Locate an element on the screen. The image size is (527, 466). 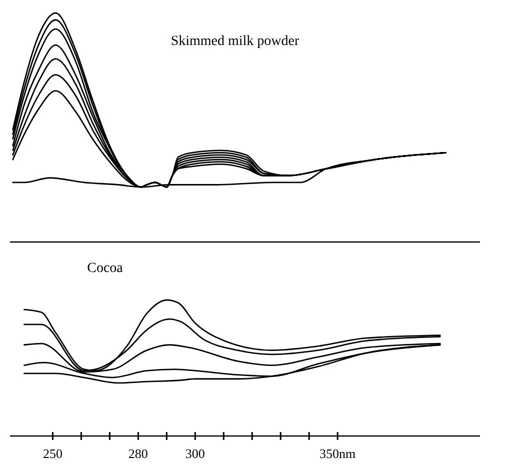
chart-title: Cocoa is located at coordinates (105, 268).